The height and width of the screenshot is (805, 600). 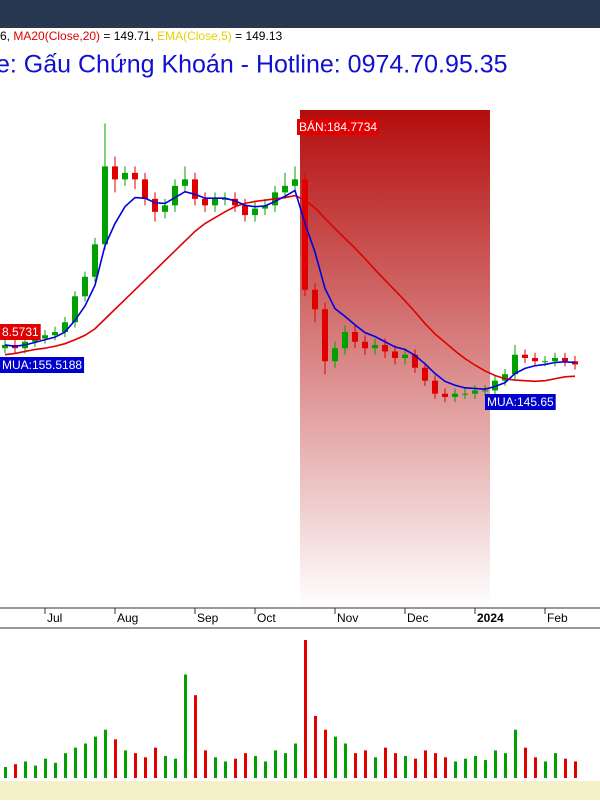 What do you see at coordinates (208, 618) in the screenshot?
I see `x-tick-label: Sep` at bounding box center [208, 618].